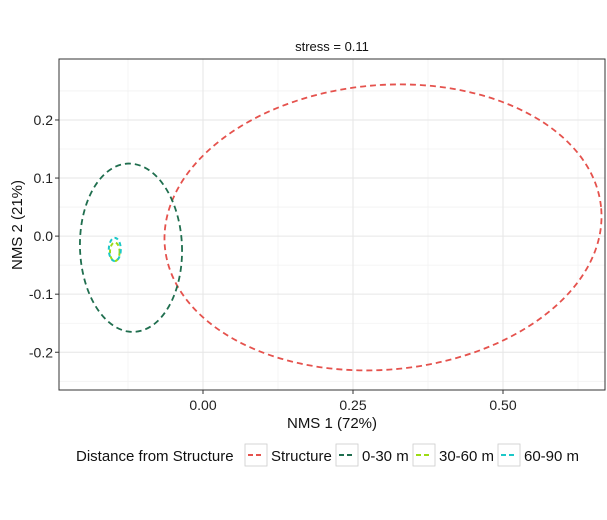 The width and height of the screenshot is (607, 520). Describe the element at coordinates (332, 46) in the screenshot. I see `plot-title: stress = 0.11` at that location.